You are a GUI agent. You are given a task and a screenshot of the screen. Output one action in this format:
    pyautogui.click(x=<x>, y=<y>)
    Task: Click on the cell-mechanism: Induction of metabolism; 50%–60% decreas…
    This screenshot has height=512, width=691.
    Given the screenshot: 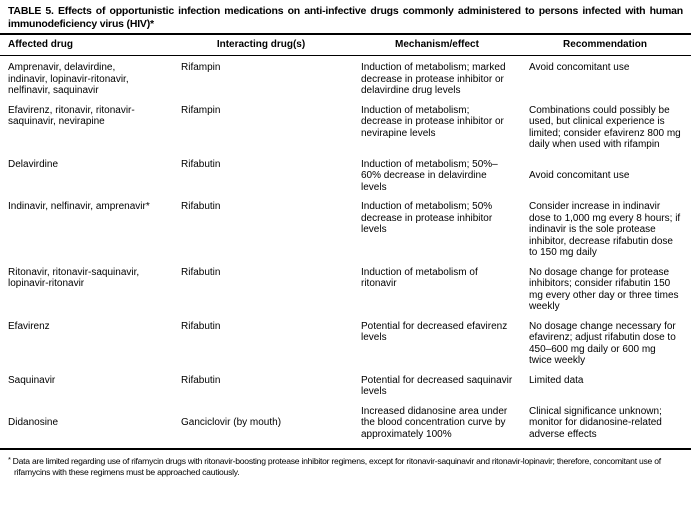 What is the action you would take?
    pyautogui.click(x=429, y=175)
    